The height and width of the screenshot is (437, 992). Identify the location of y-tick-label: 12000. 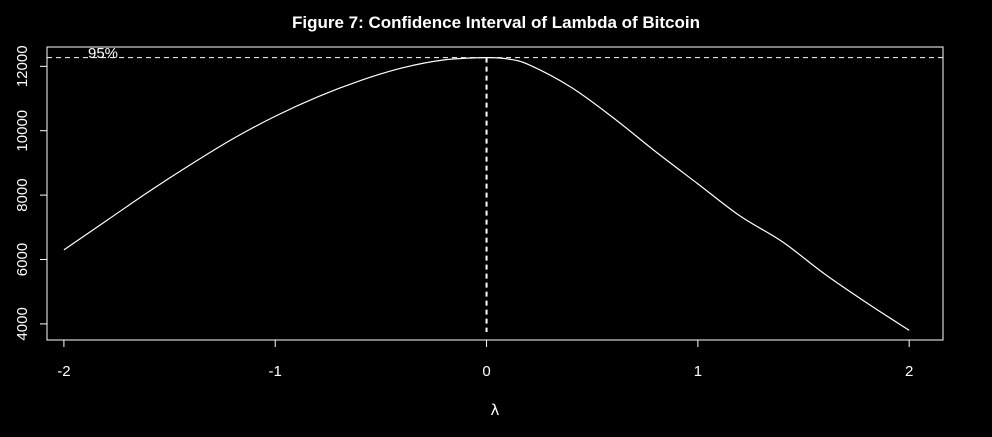
(22, 66).